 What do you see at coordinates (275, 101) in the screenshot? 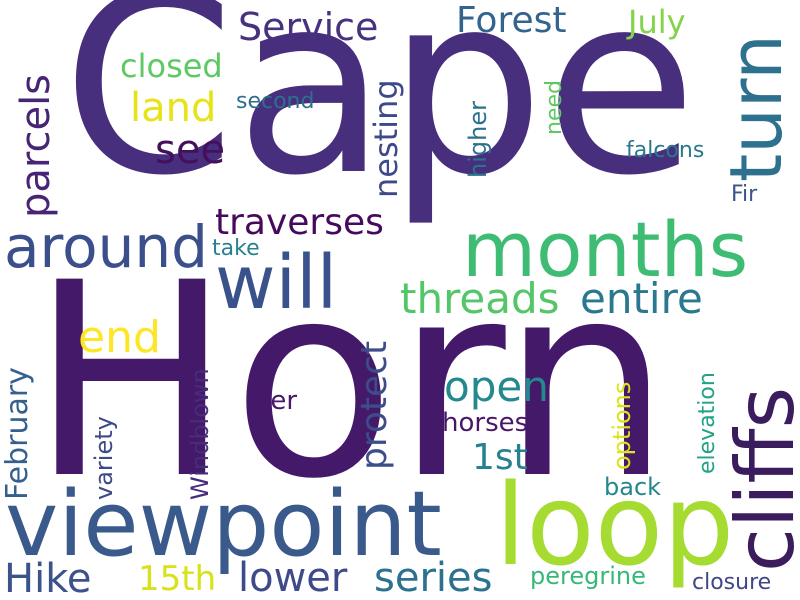
I see `word-second: second` at bounding box center [275, 101].